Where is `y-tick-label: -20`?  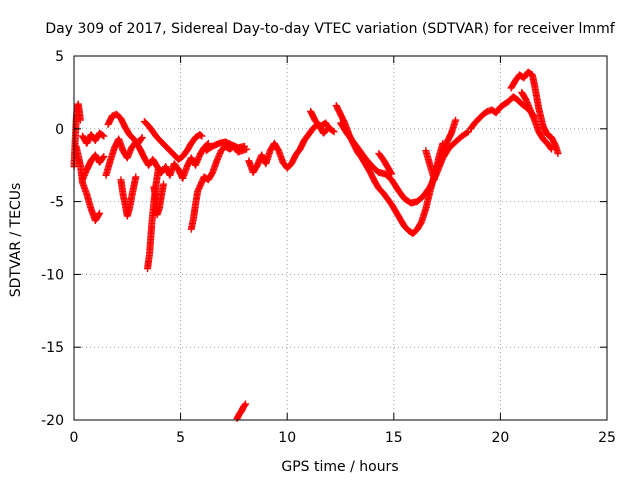 y-tick-label: -20 is located at coordinates (52, 421).